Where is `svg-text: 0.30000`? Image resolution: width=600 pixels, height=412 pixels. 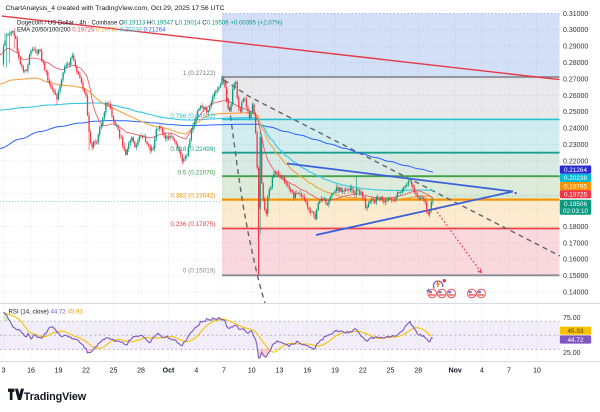 svg-text: 0.30000 is located at coordinates (575, 30).